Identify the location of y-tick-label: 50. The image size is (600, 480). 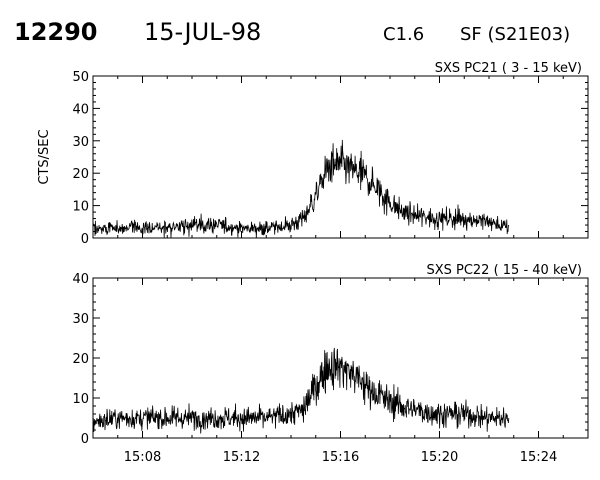
(80, 77).